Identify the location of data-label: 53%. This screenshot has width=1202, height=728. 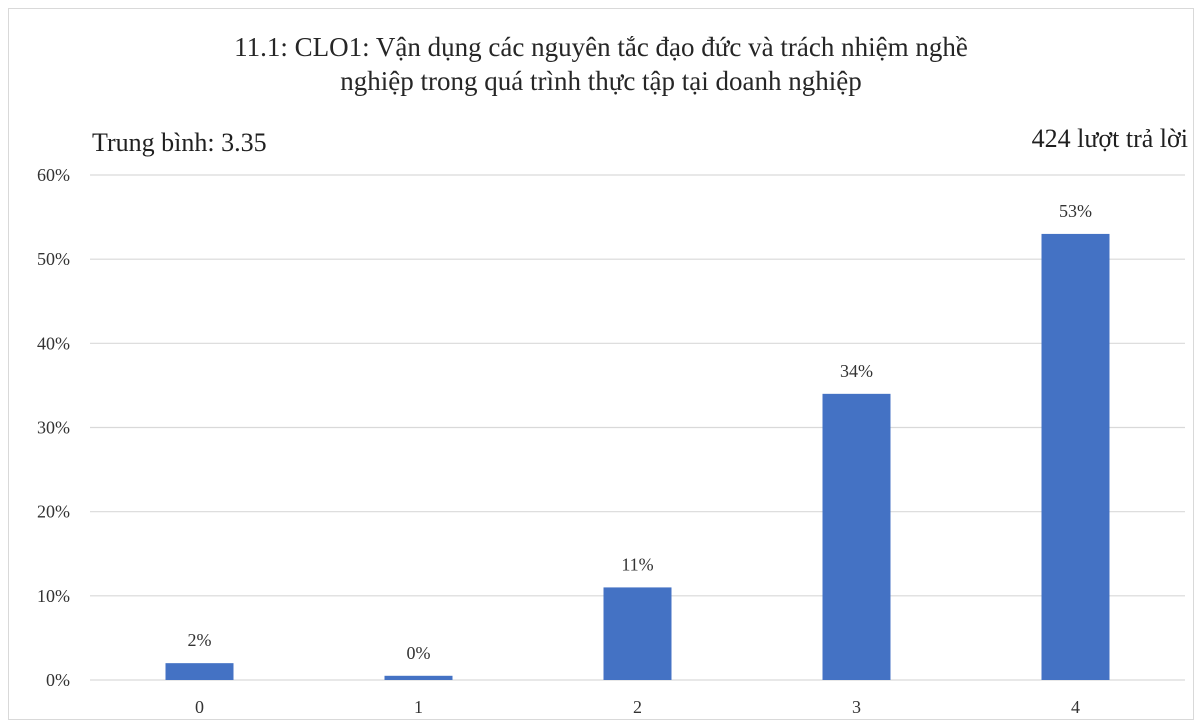
(1075, 211).